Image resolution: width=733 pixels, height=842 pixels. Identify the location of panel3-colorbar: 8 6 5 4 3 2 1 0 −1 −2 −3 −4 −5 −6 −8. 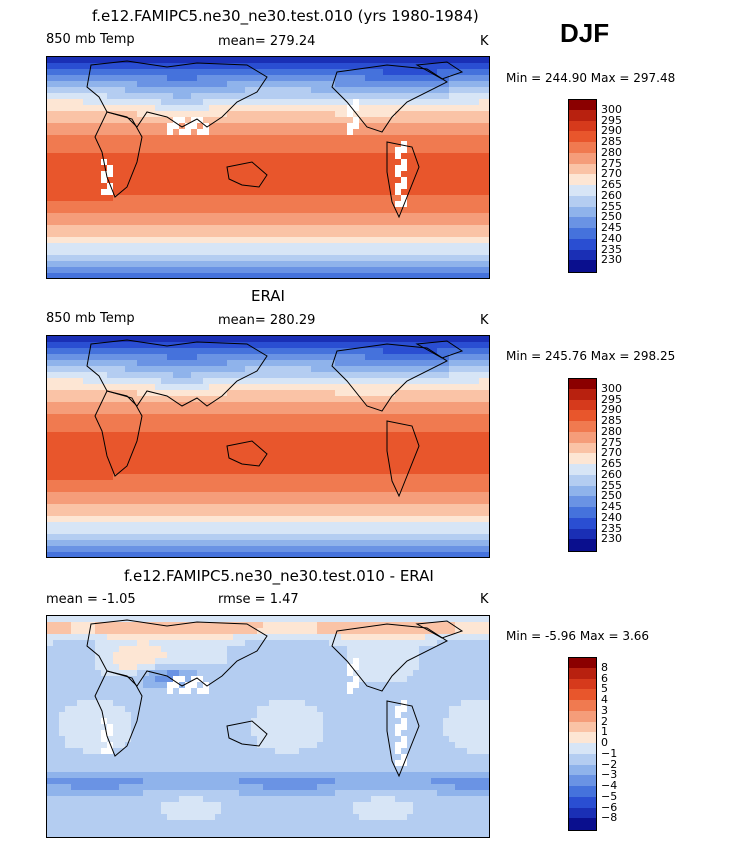
(608, 744).